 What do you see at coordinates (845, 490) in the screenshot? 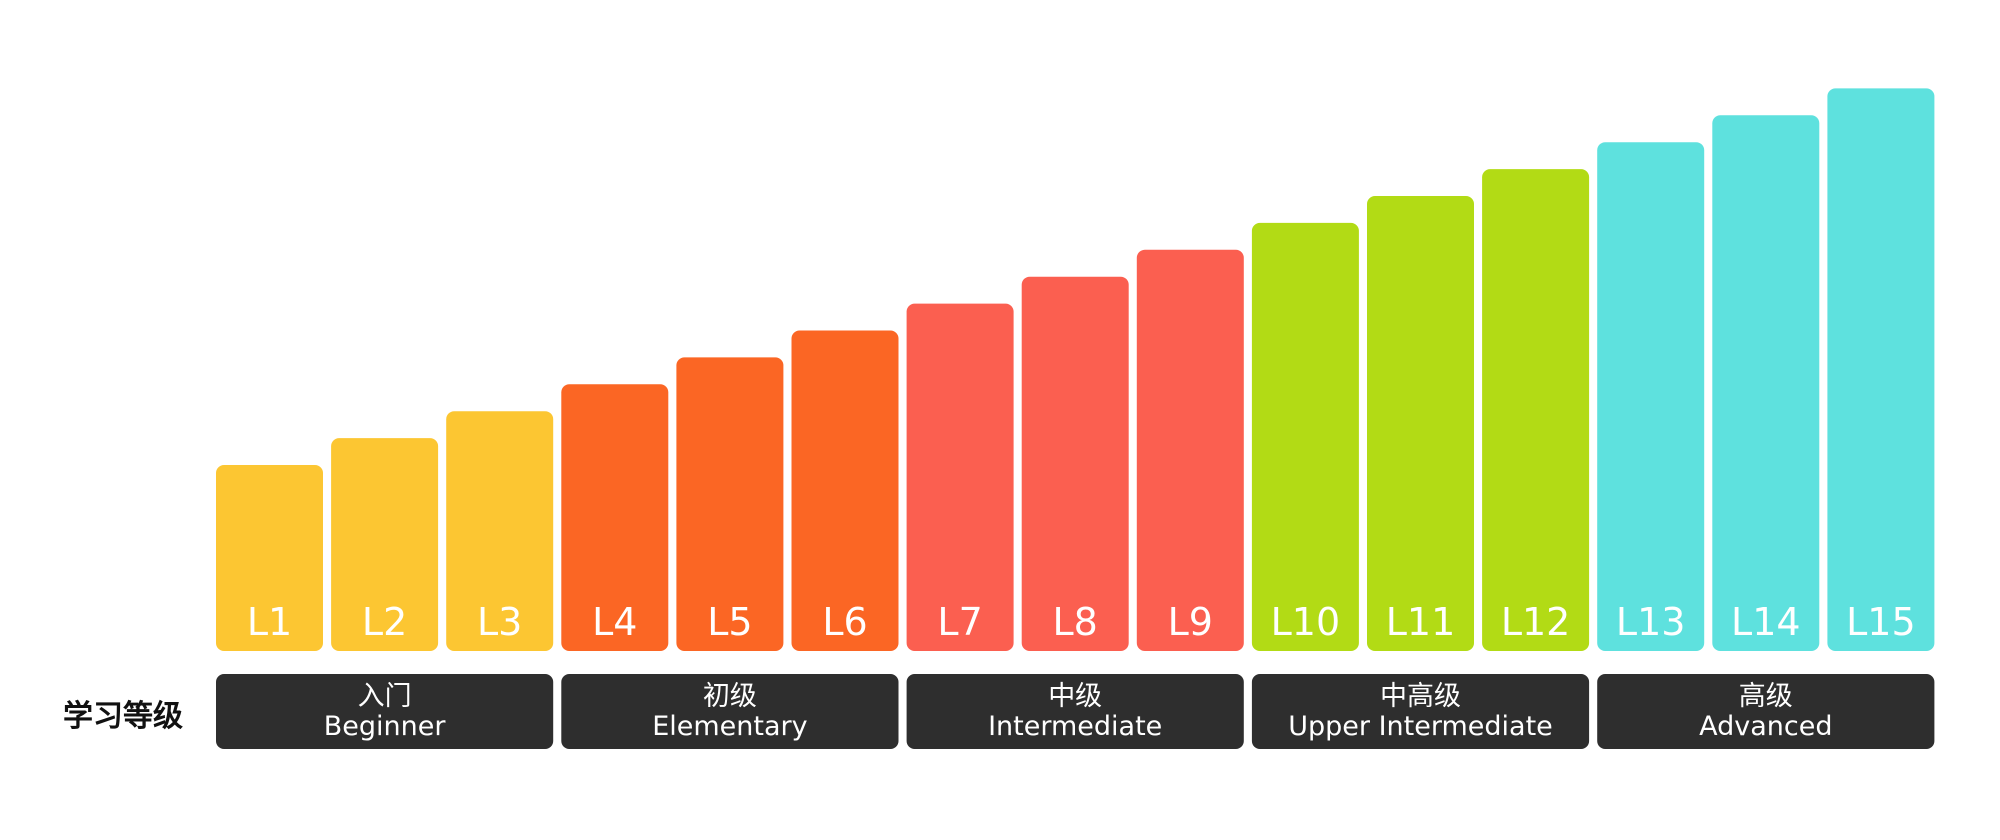
I see `bar-l6` at bounding box center [845, 490].